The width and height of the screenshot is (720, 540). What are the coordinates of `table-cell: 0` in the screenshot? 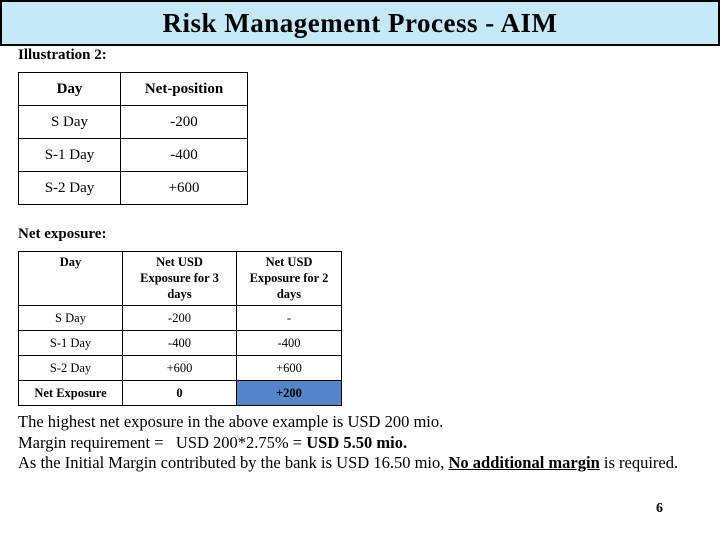 It's located at (179, 393).